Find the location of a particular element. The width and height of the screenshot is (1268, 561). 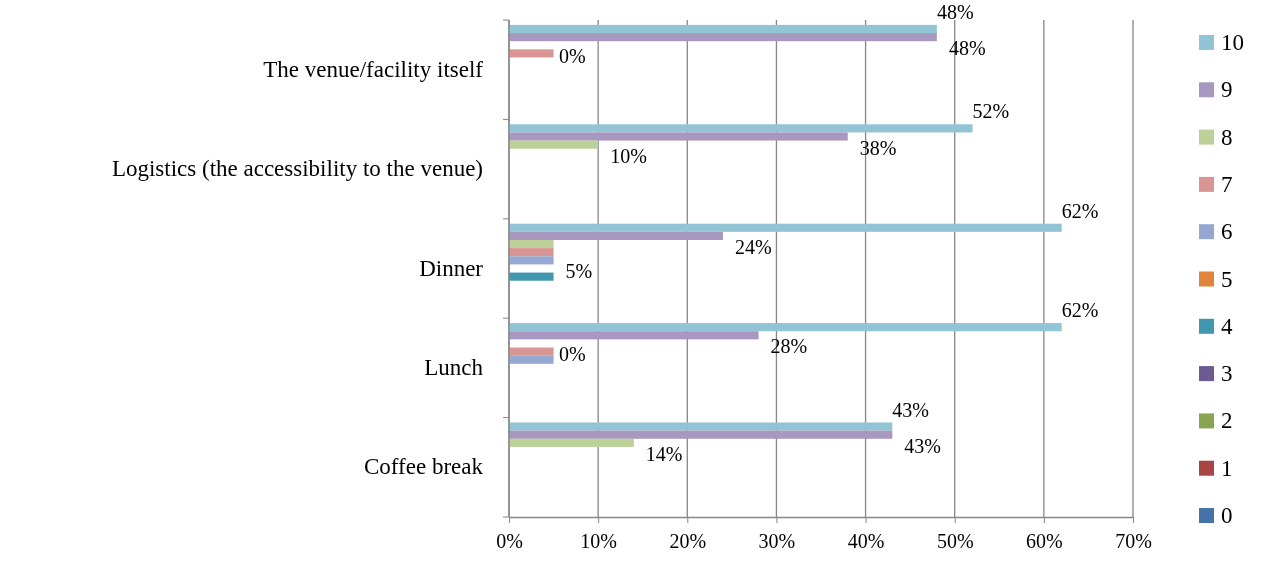

legend-label: 9 is located at coordinates (1227, 90).